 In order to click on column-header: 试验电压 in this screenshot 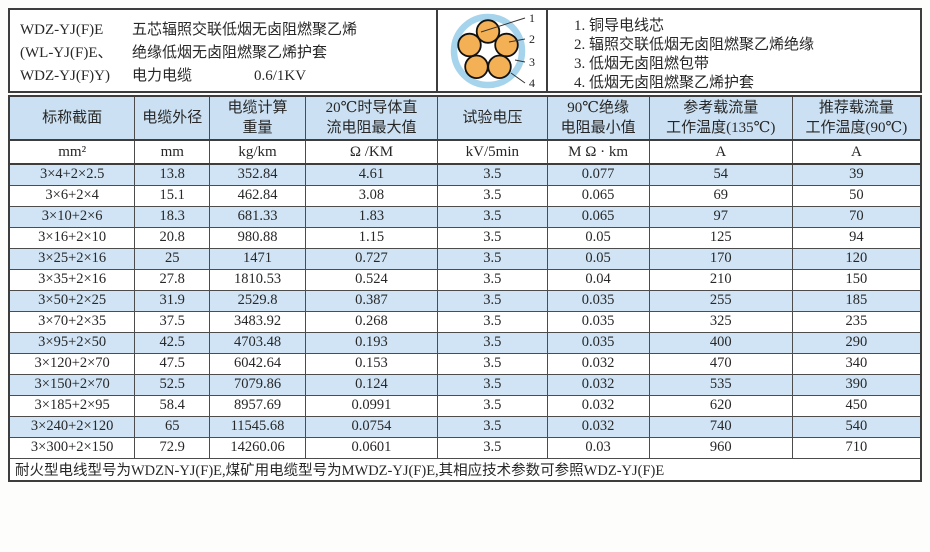, I will do `click(492, 118)`.